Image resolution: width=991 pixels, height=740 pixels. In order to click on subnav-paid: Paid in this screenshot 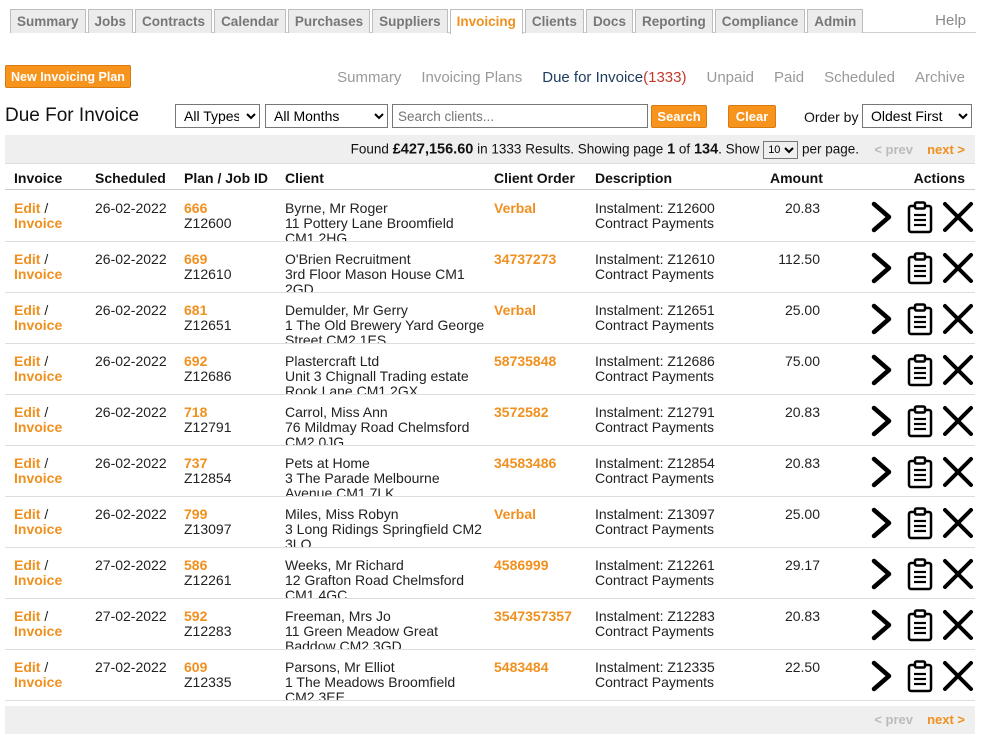, I will do `click(789, 77)`.